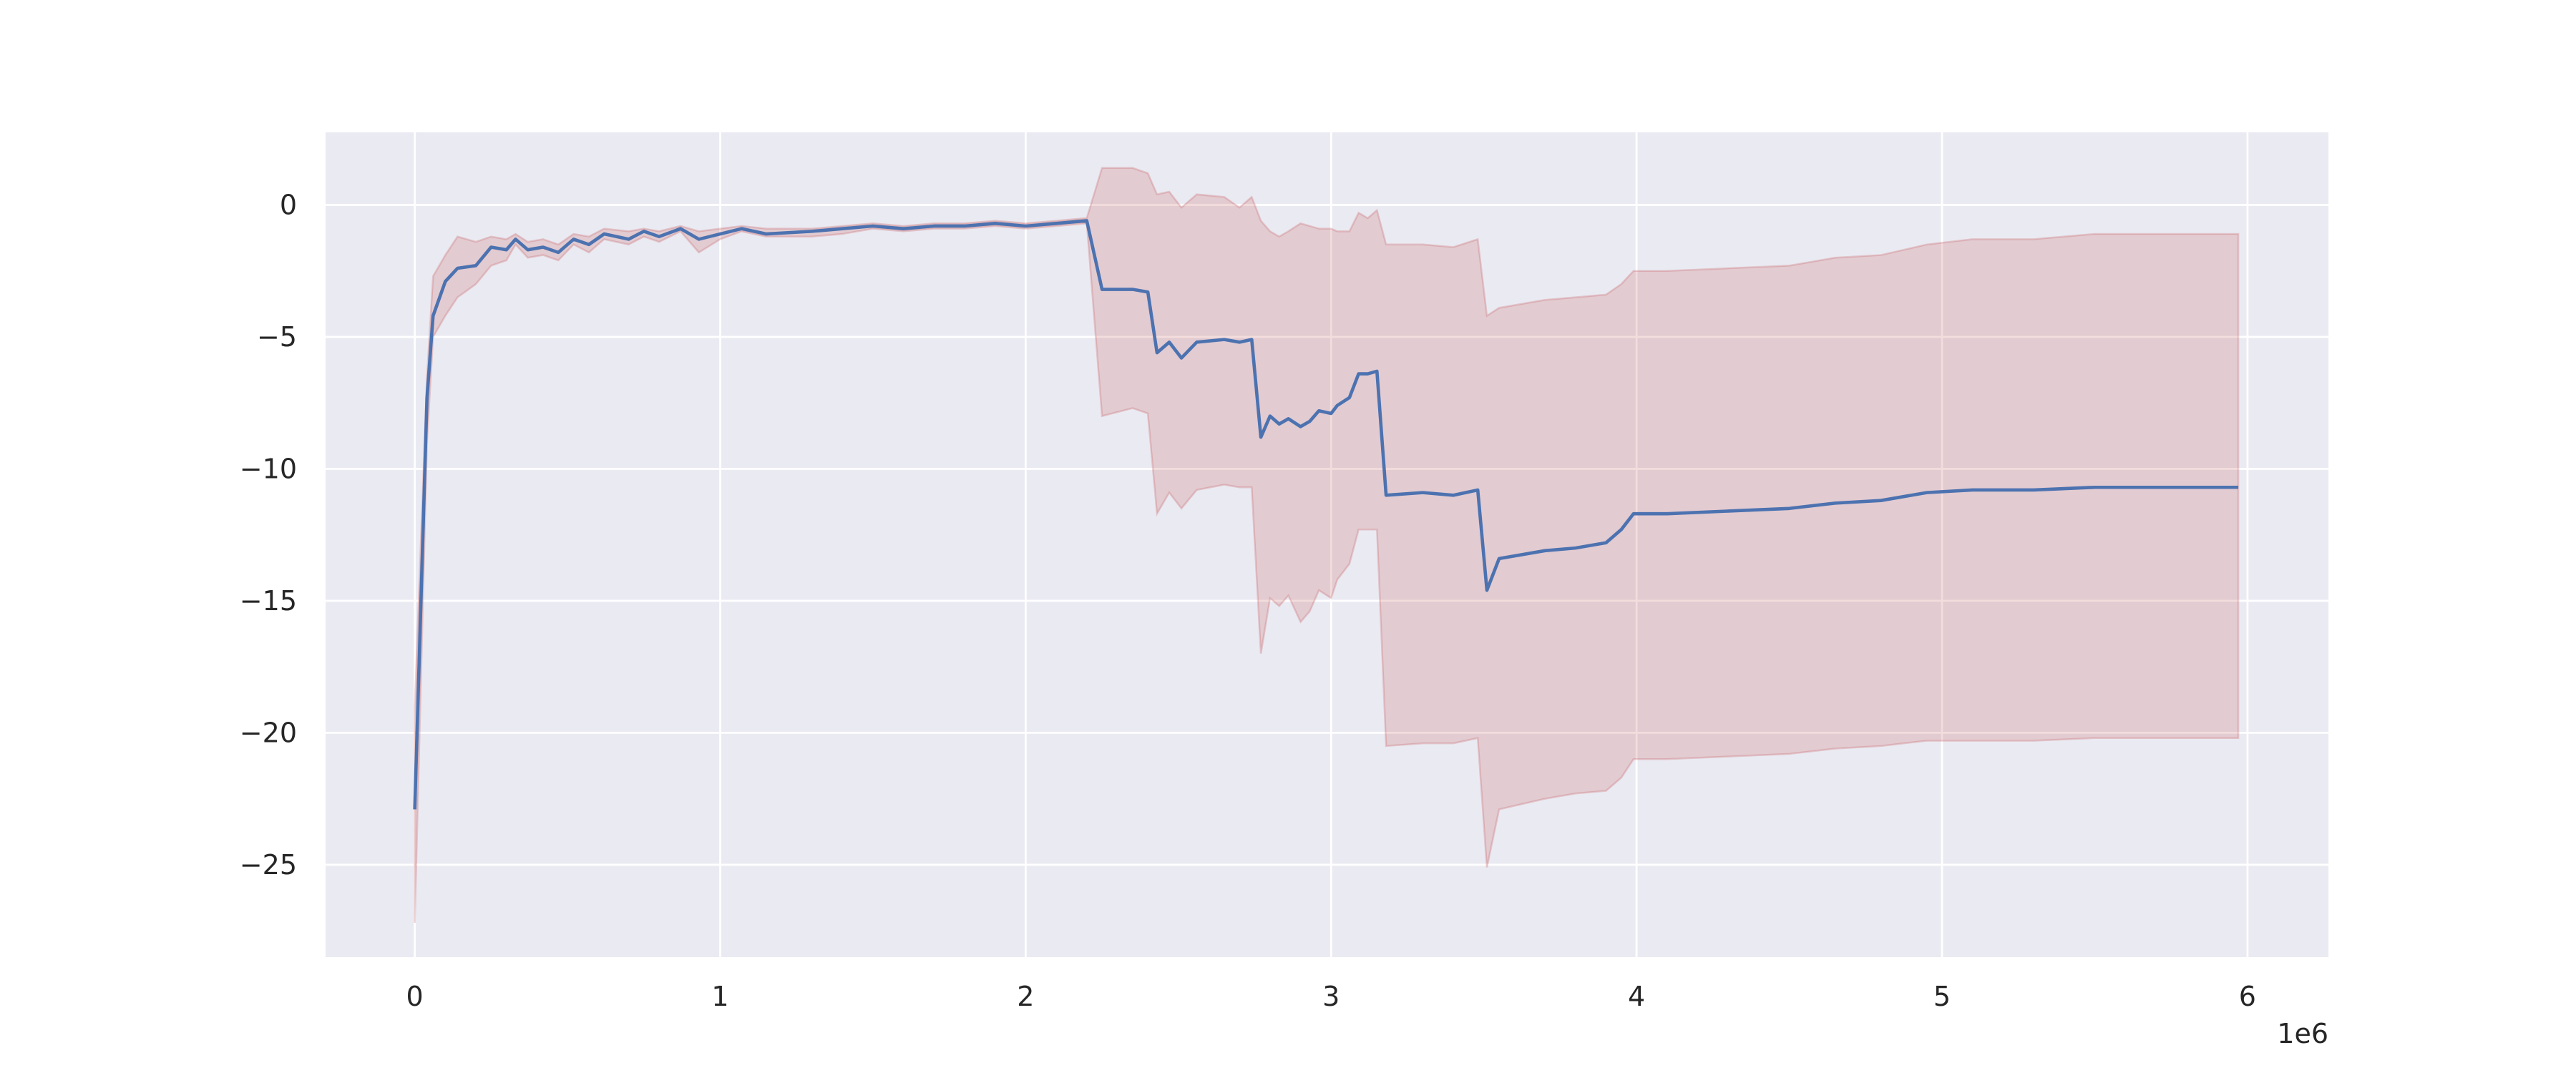 This screenshot has height=1073, width=2576. What do you see at coordinates (1942, 996) in the screenshot?
I see `x-tick-label: 5` at bounding box center [1942, 996].